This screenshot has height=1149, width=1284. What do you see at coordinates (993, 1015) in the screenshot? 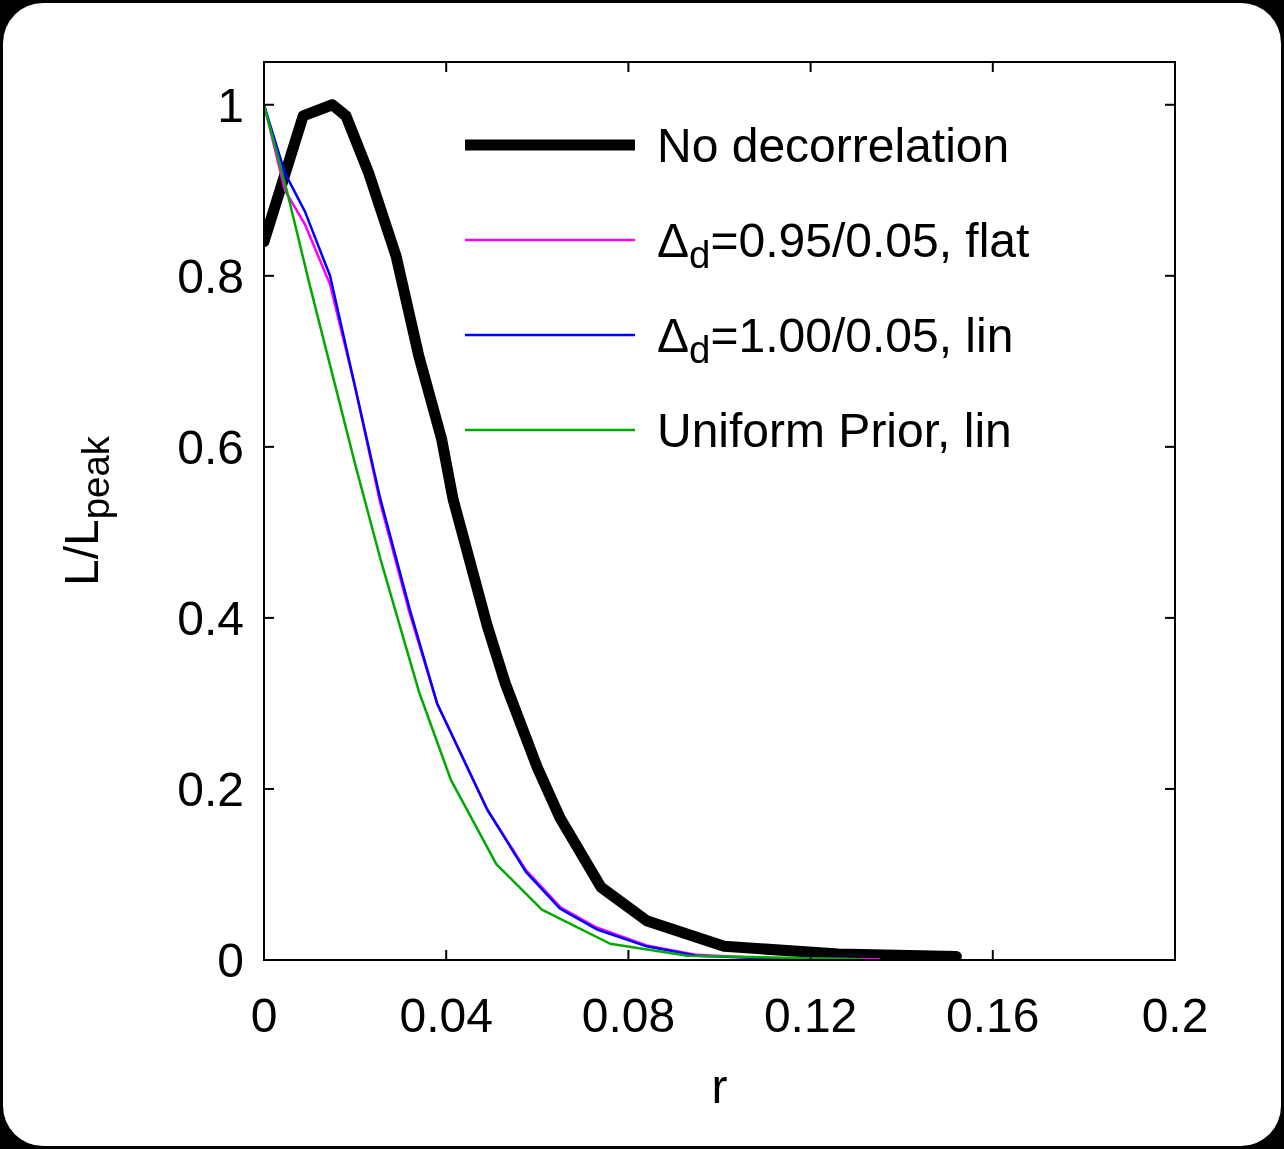
I see `x-tick-label: 0.16` at bounding box center [993, 1015].